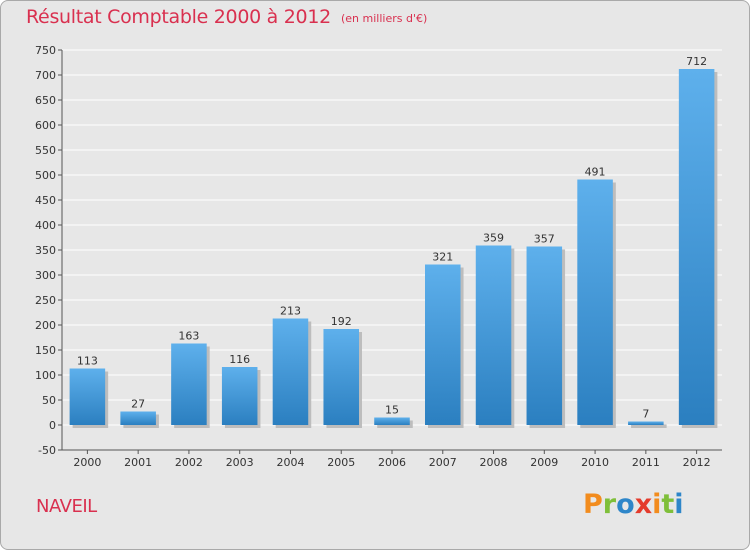 The width and height of the screenshot is (750, 550). What do you see at coordinates (392, 462) in the screenshot?
I see `x-tick-label: 2006` at bounding box center [392, 462].